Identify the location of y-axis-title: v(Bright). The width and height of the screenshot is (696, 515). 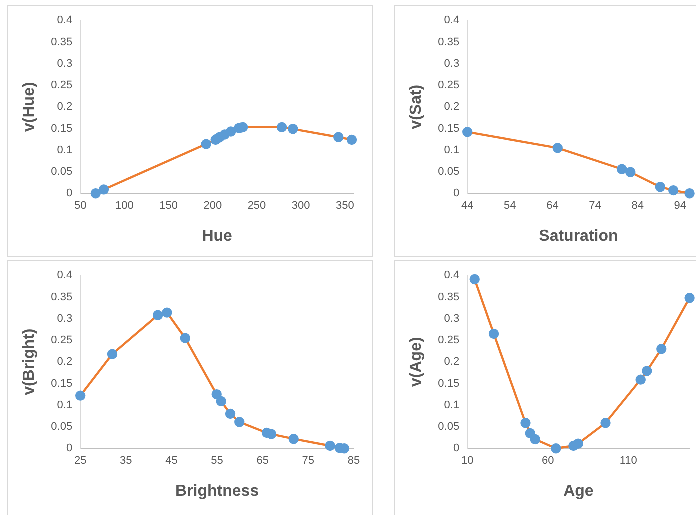
(29, 362).